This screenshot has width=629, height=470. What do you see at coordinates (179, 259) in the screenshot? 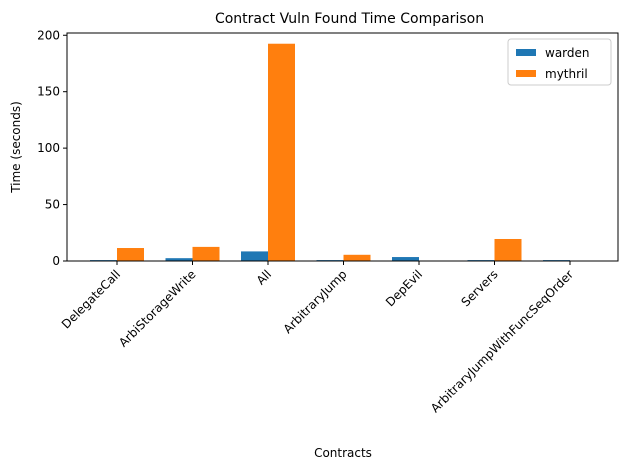
I see `bar-warden-arbistoragewrite` at bounding box center [179, 259].